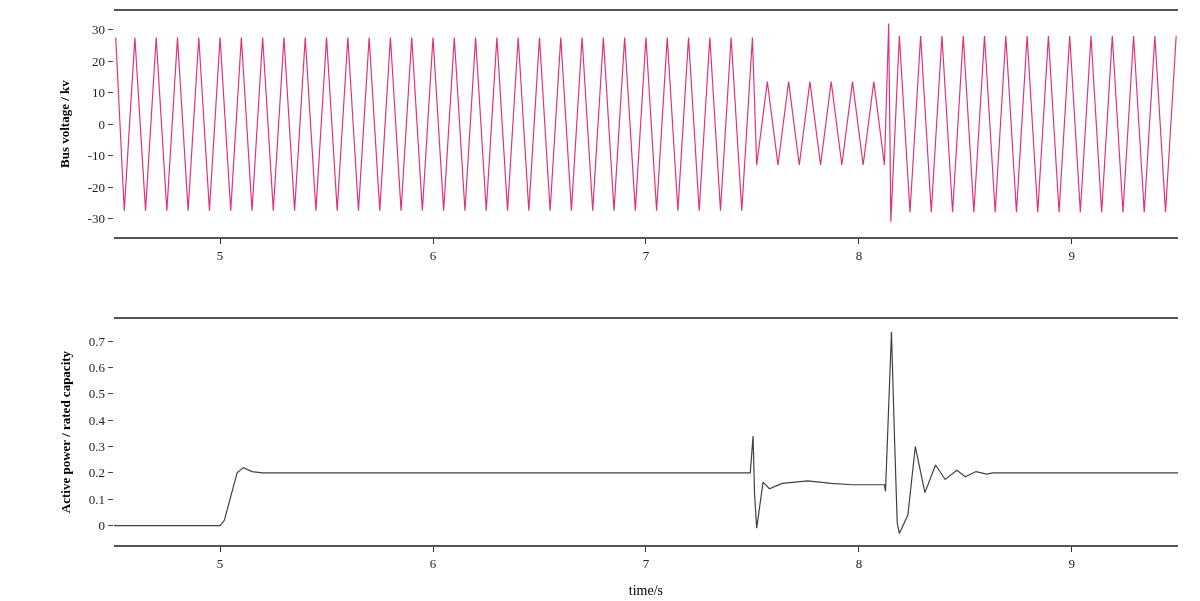 Image resolution: width=1200 pixels, height=601 pixels. I want to click on y-tick-label: -10, so click(96, 156).